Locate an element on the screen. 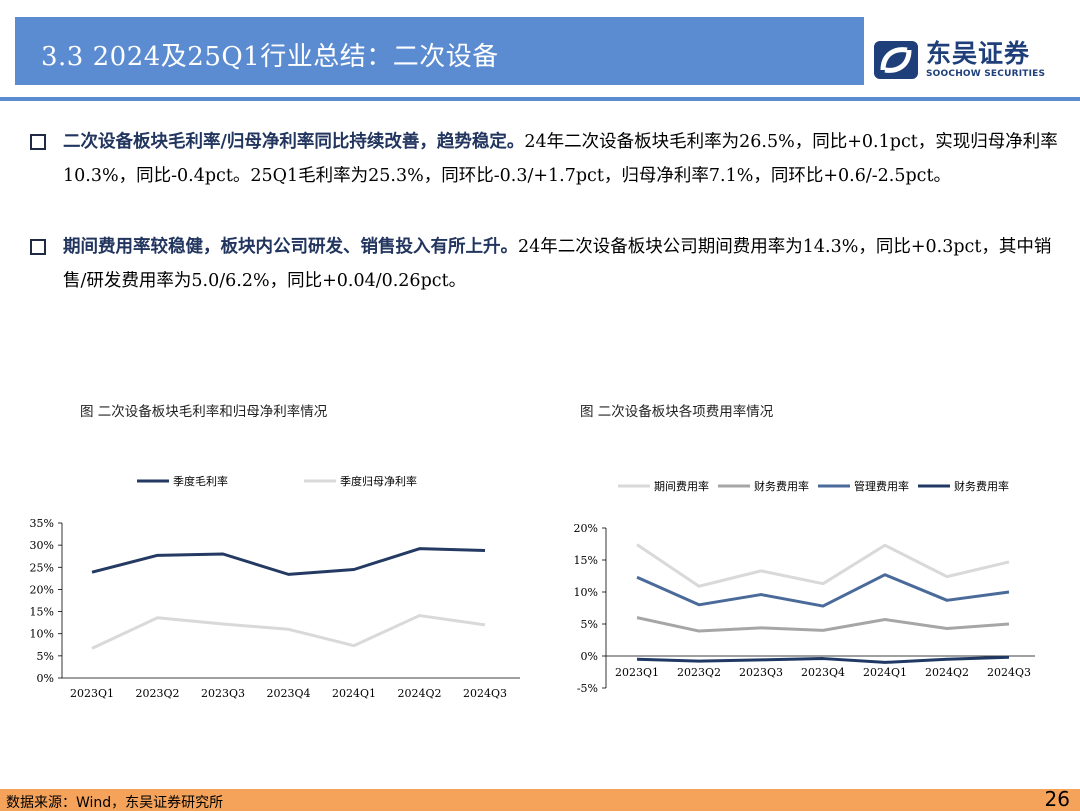 The image size is (1080, 812). legend-label: 季度归母净利率 is located at coordinates (378, 481).